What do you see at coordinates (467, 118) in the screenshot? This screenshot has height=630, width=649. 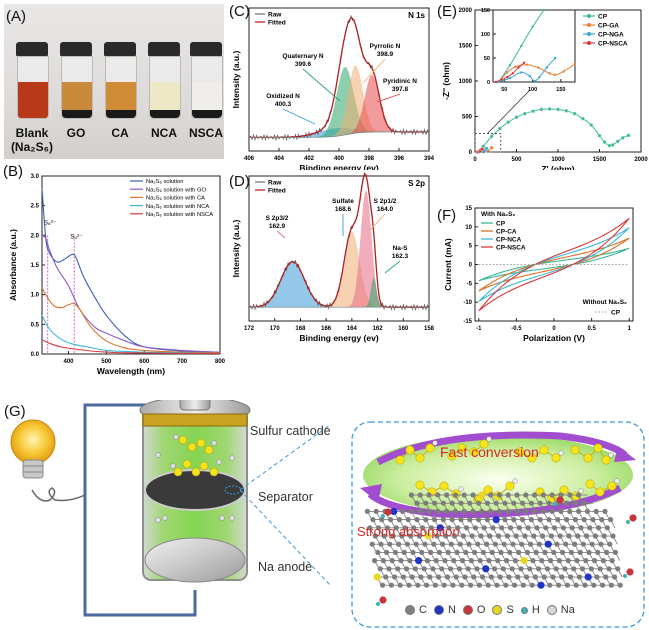 I see `e-y-tick-label: 500` at bounding box center [467, 118].